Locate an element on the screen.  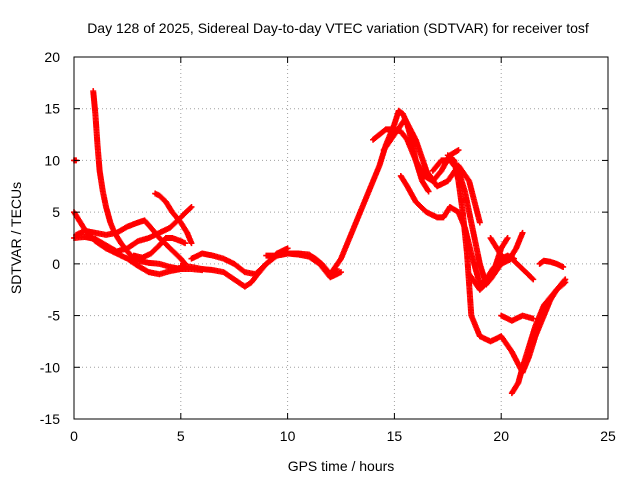
y-tick-label: 10 is located at coordinates (52, 160).